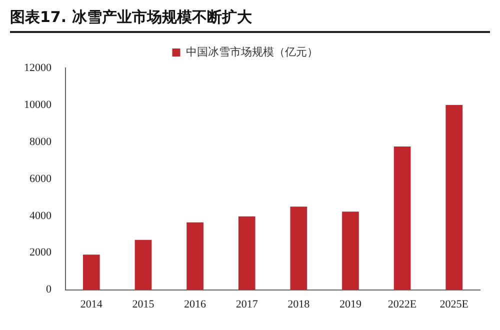 Image resolution: width=500 pixels, height=330 pixels. What do you see at coordinates (91, 304) in the screenshot?
I see `x-tick-label: 2014` at bounding box center [91, 304].